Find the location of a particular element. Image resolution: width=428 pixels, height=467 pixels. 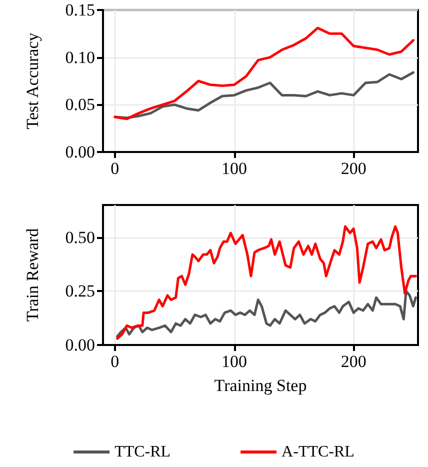

y-tick-label: 0.50 is located at coordinates (80, 237).